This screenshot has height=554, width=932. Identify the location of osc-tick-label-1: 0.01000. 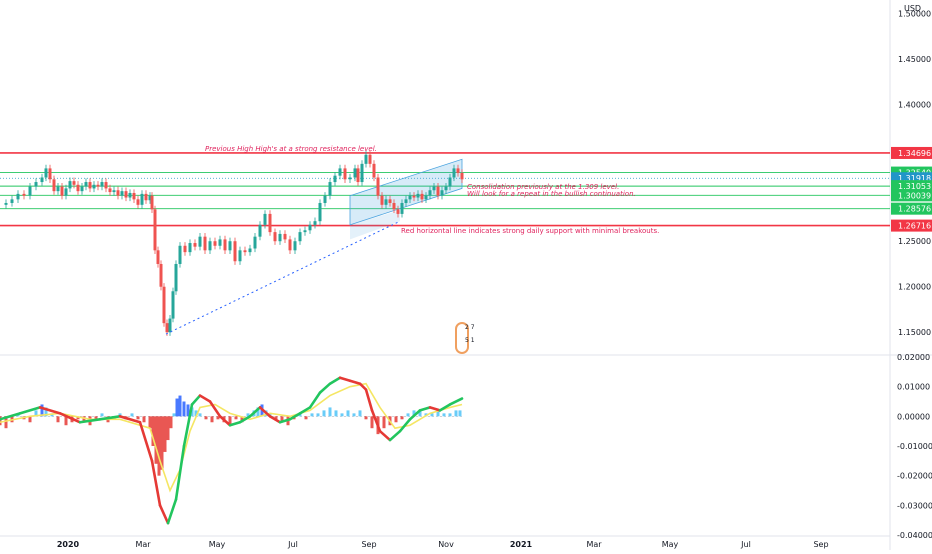
(913, 387).